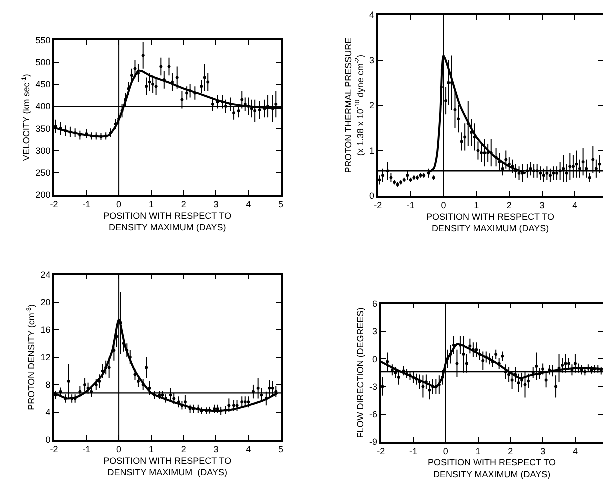 This screenshot has width=603, height=484. What do you see at coordinates (43, 40) in the screenshot?
I see `y-tick-label: 550` at bounding box center [43, 40].